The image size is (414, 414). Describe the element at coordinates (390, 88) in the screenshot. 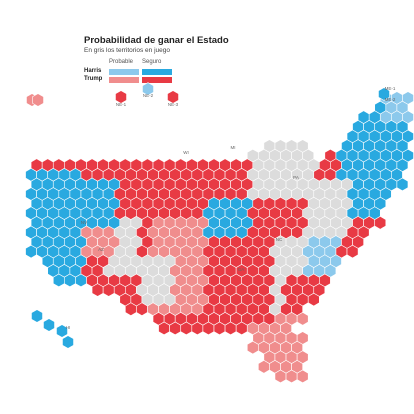

I see `me1-label: ME-1` at that location.